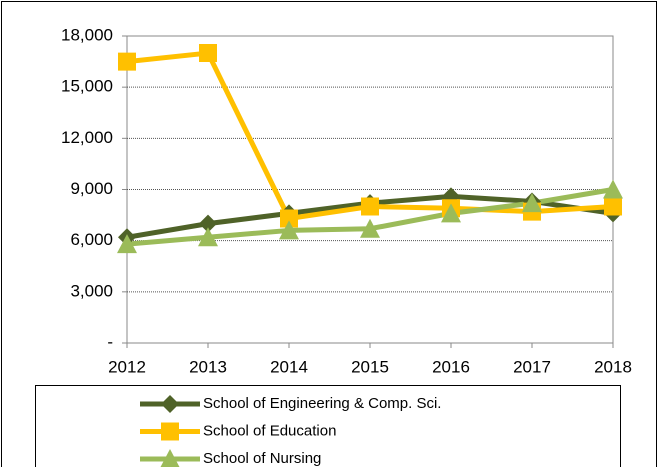 The width and height of the screenshot is (658, 467). Describe the element at coordinates (289, 366) in the screenshot. I see `x-tick-label: 2014` at that location.